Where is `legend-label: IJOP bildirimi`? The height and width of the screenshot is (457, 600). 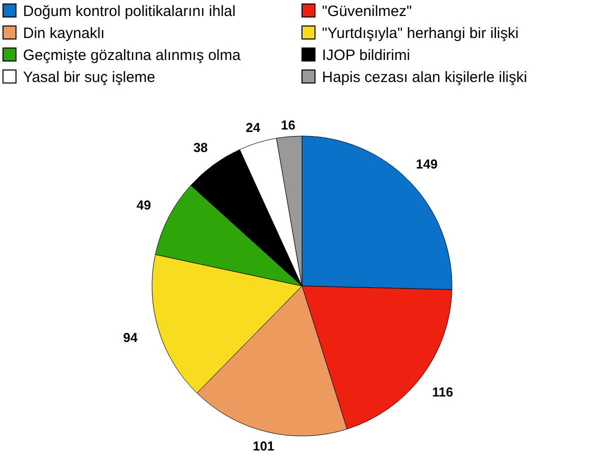
legend-label: IJOP bildirimi is located at coordinates (366, 55).